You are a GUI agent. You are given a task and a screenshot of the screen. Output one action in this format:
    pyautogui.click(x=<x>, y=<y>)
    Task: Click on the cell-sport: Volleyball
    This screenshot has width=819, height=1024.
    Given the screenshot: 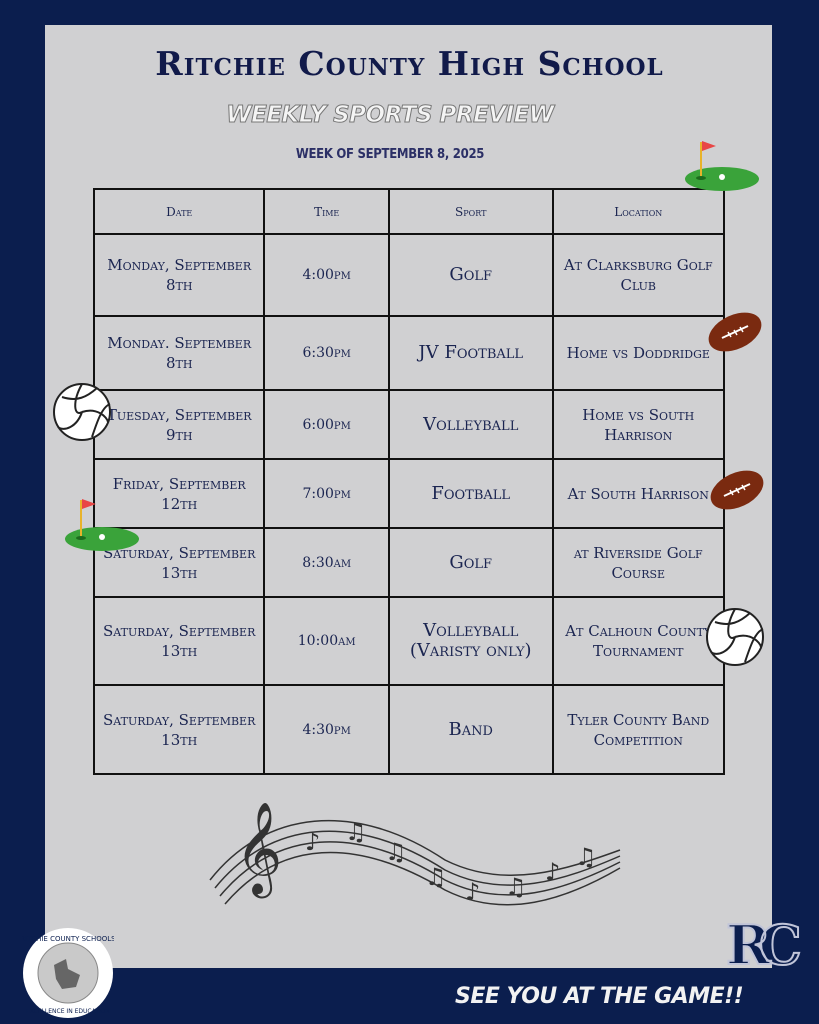 What is the action you would take?
    pyautogui.click(x=470, y=424)
    